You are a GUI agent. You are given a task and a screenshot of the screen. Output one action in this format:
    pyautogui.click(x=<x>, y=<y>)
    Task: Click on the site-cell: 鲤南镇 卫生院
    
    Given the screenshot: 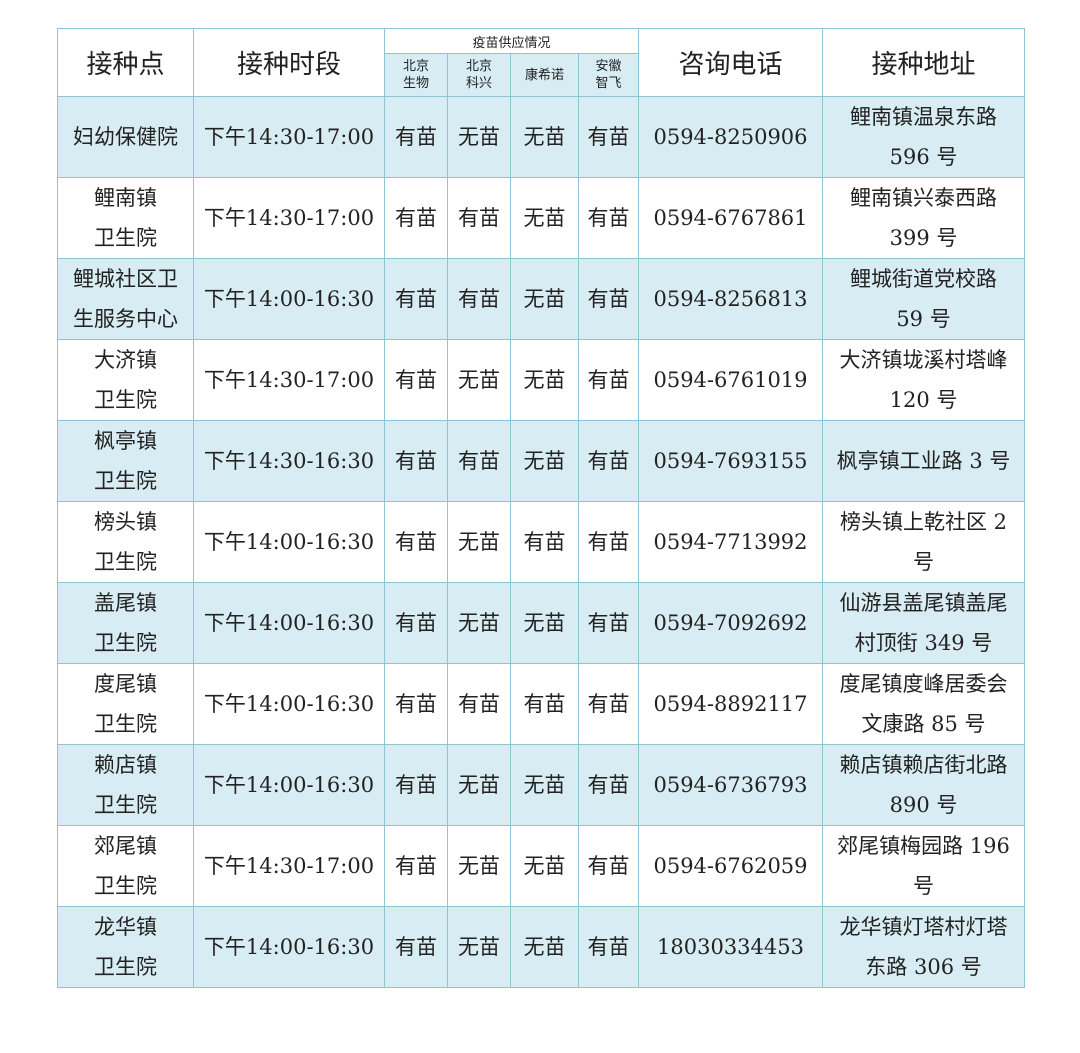 What is the action you would take?
    pyautogui.click(x=125, y=218)
    